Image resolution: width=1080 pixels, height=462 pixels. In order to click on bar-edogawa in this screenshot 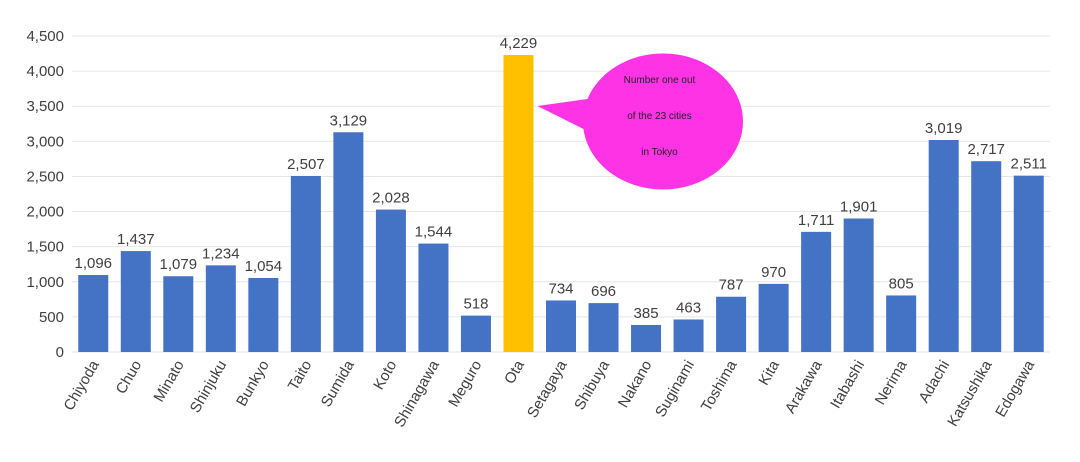, I will do `click(1028, 263)`.